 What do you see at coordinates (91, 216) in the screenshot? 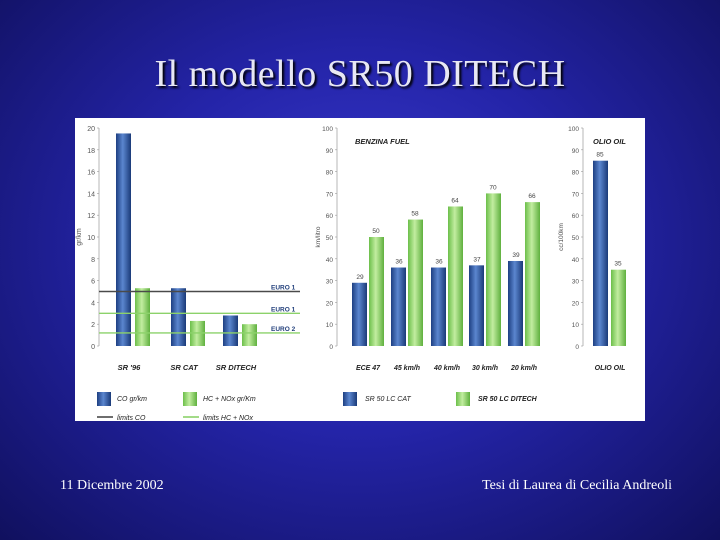
I see `y-tick-label-emissions: 12` at bounding box center [91, 216].